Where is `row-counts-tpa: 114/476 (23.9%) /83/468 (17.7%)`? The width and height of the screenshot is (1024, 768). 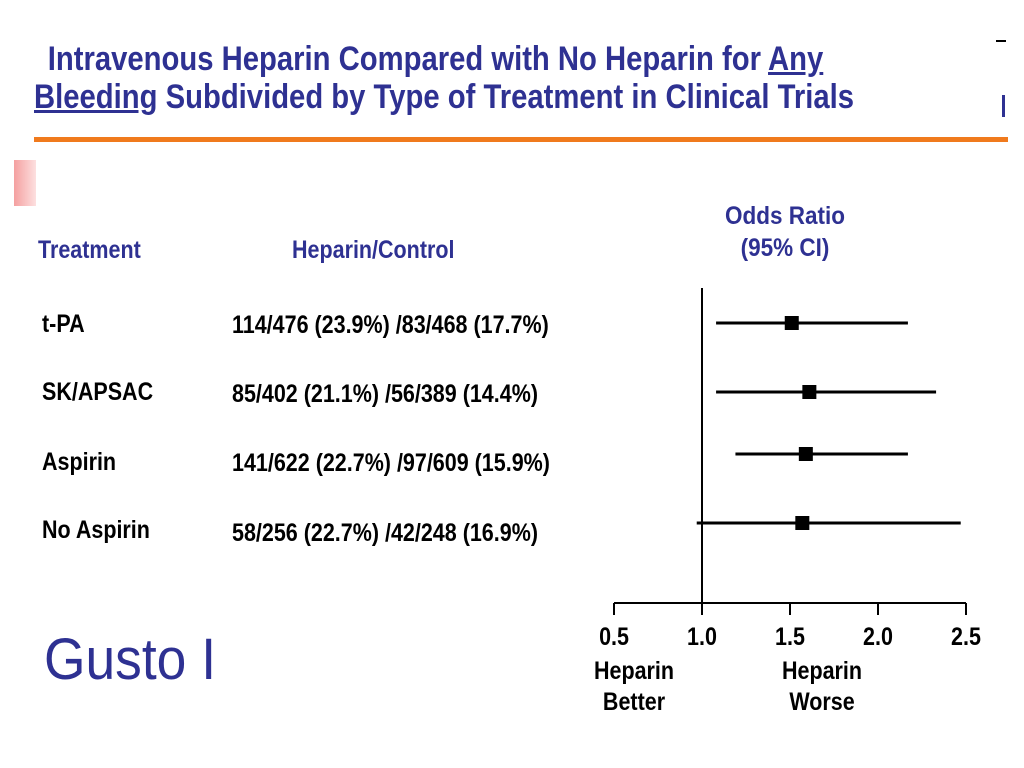
row-counts-tpa: 114/476 (23.9%) /83/468 (17.7%) is located at coordinates (390, 325).